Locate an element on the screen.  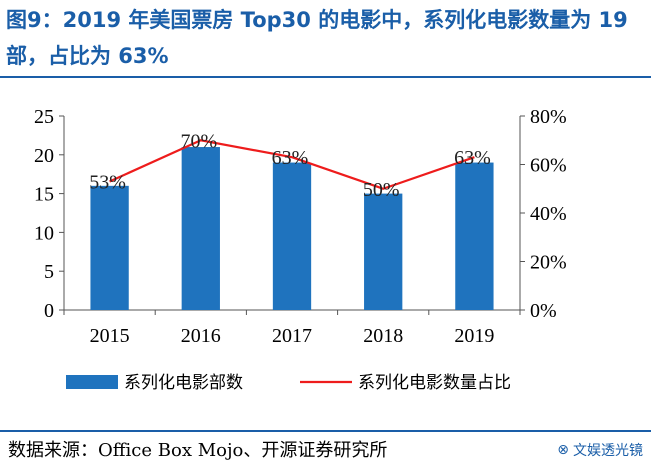
watermark-text: 文娱透光镜 is located at coordinates (608, 451).